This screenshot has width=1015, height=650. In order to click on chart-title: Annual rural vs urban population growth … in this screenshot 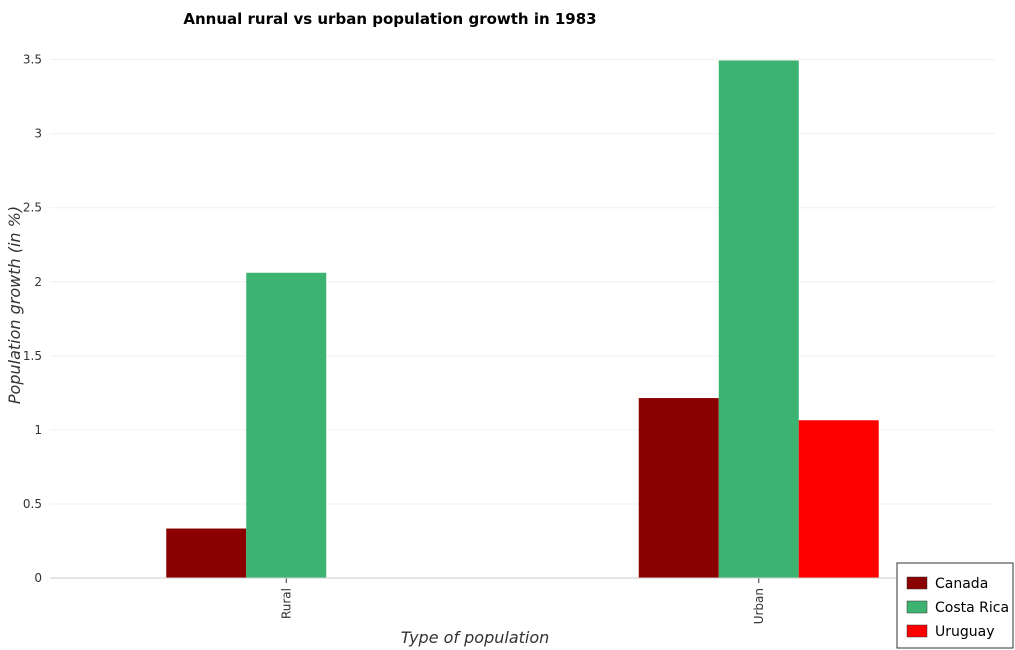, I will do `click(389, 19)`.